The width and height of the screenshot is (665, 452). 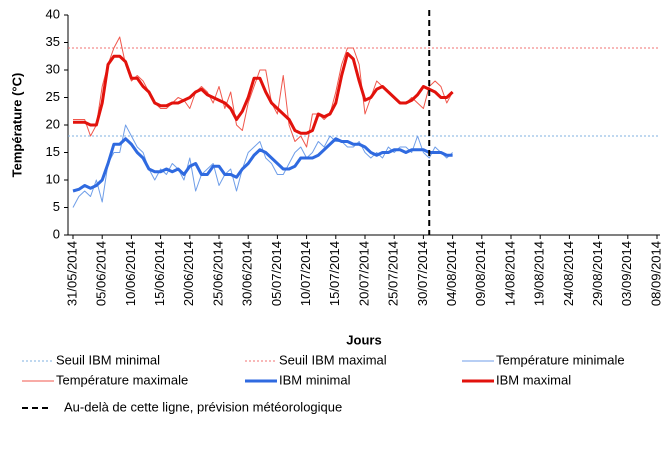 I want to click on x-tick-label: 15/07/2014, so click(x=334, y=273).